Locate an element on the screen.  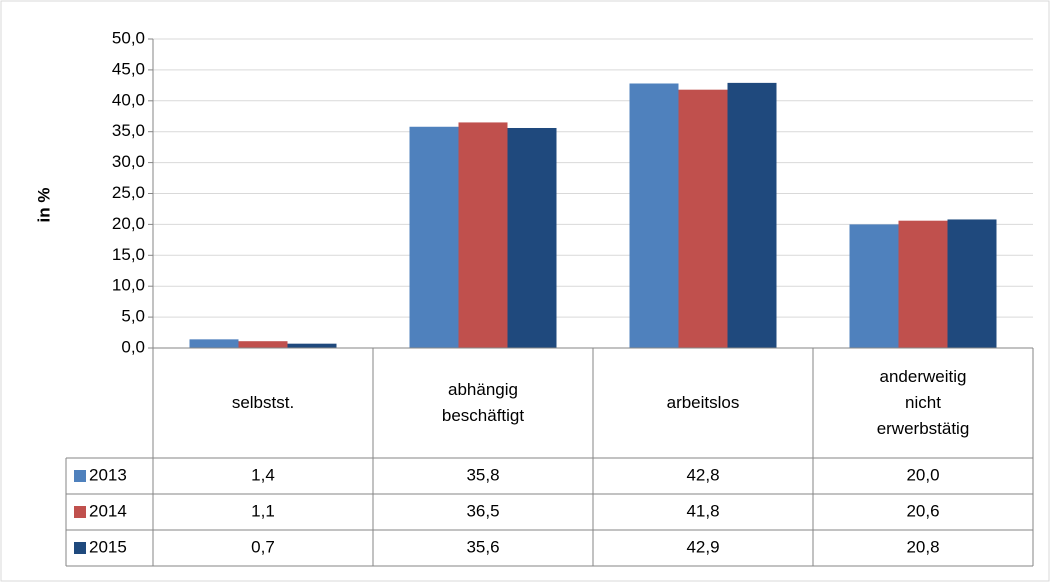
table-value: 1,1 is located at coordinates (263, 510).